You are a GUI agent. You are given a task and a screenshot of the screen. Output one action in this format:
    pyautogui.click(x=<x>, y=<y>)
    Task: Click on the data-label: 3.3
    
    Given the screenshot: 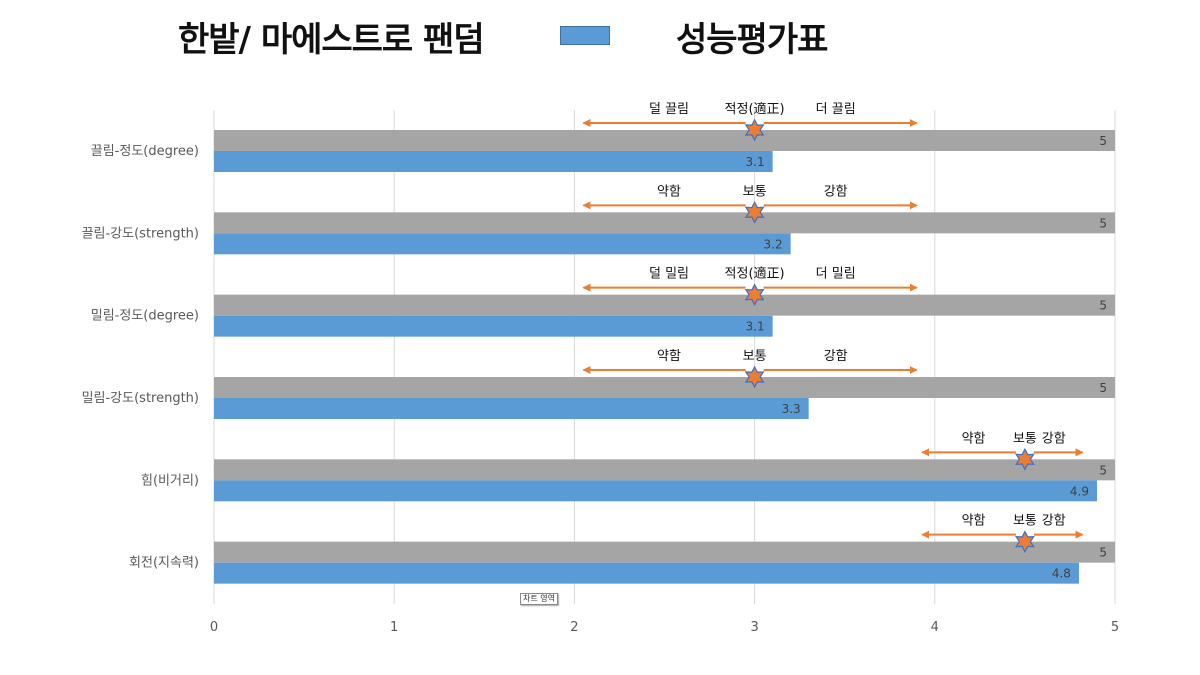 What is the action you would take?
    pyautogui.click(x=791, y=409)
    